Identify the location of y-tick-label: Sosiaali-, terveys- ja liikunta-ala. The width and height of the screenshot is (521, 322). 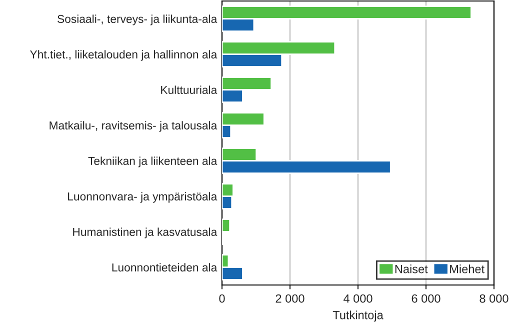
(138, 20).